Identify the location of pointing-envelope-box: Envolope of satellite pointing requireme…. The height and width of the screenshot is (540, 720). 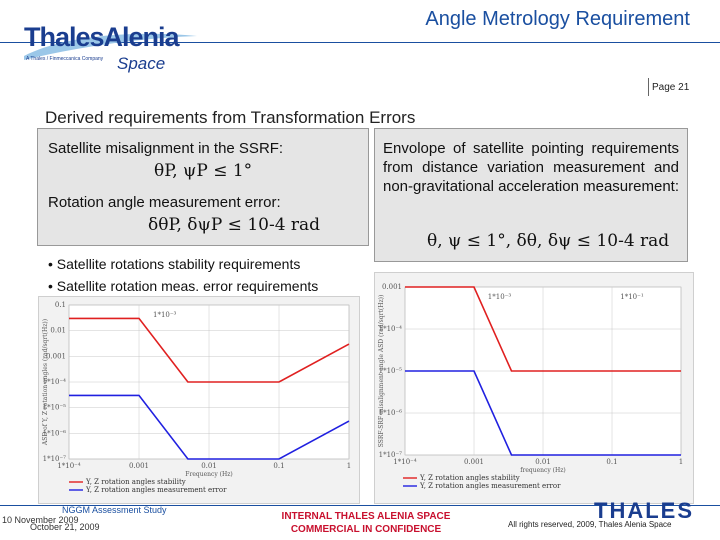
(531, 195).